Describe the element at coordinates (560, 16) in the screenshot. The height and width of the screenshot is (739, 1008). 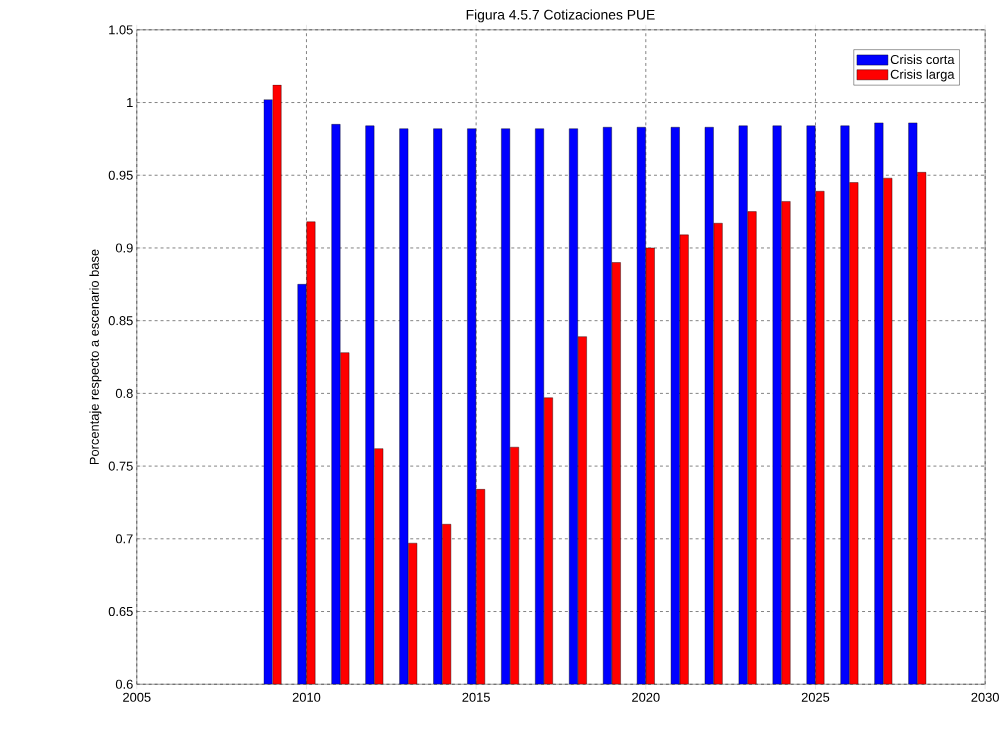
I see `chart-title: Figura 4.5.7 Cotizaciones PUE` at that location.